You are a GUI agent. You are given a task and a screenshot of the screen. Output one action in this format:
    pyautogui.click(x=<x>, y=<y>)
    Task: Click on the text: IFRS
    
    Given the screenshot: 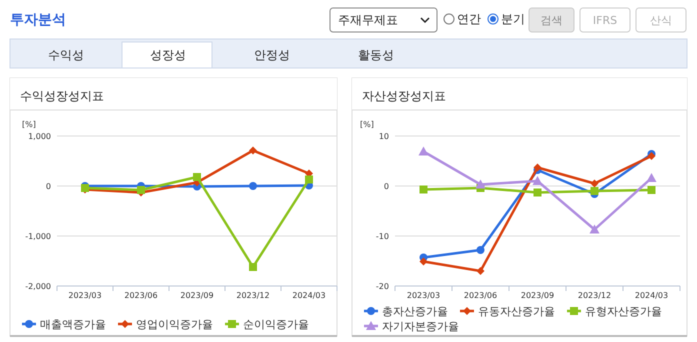 What is the action you would take?
    pyautogui.click(x=605, y=20)
    